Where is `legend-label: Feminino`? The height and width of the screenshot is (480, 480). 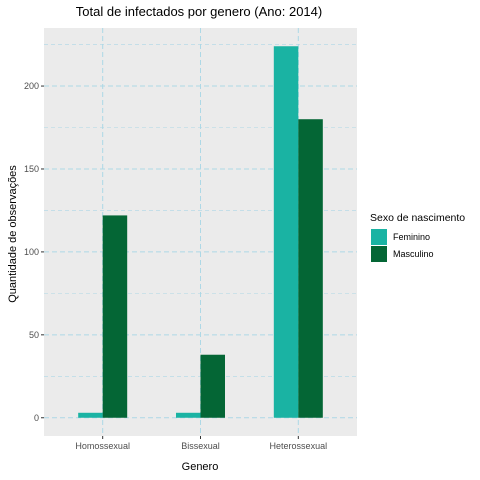
legend-label: Feminino is located at coordinates (411, 237).